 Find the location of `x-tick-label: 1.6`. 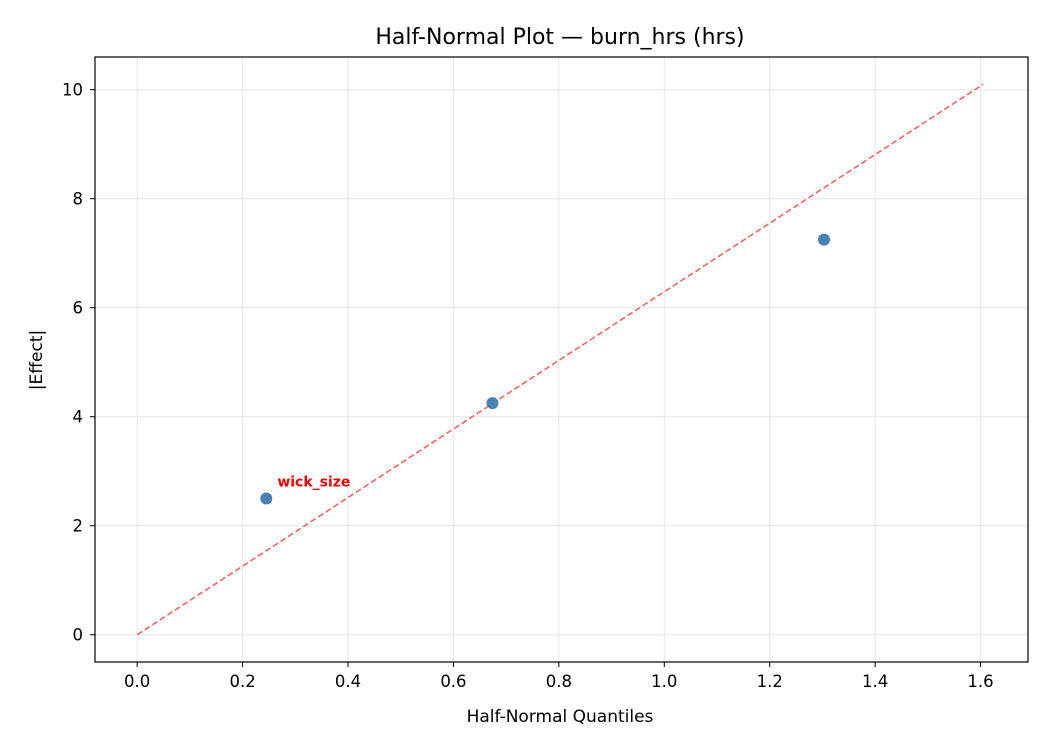

x-tick-label: 1.6 is located at coordinates (980, 681).